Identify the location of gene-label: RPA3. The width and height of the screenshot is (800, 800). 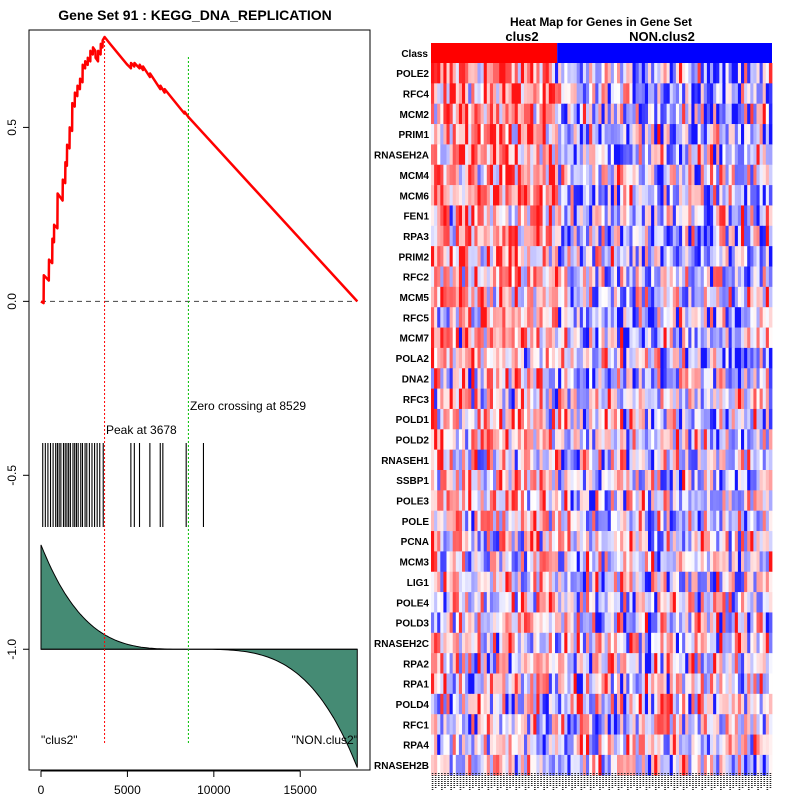
(416, 237).